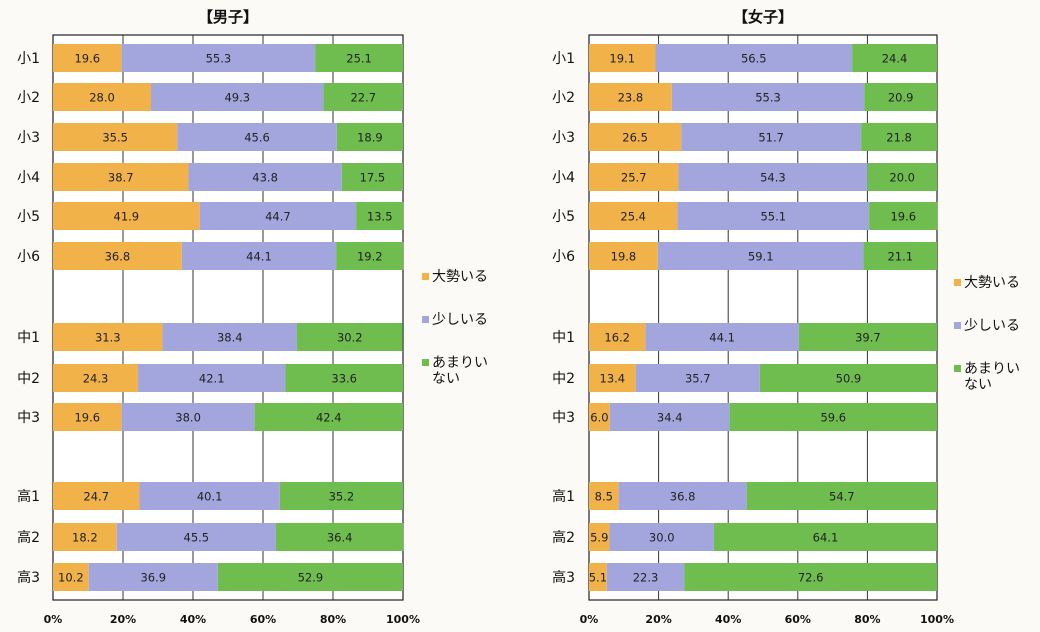 This screenshot has width=1040, height=632. I want to click on data-label: 19.2, so click(370, 257).